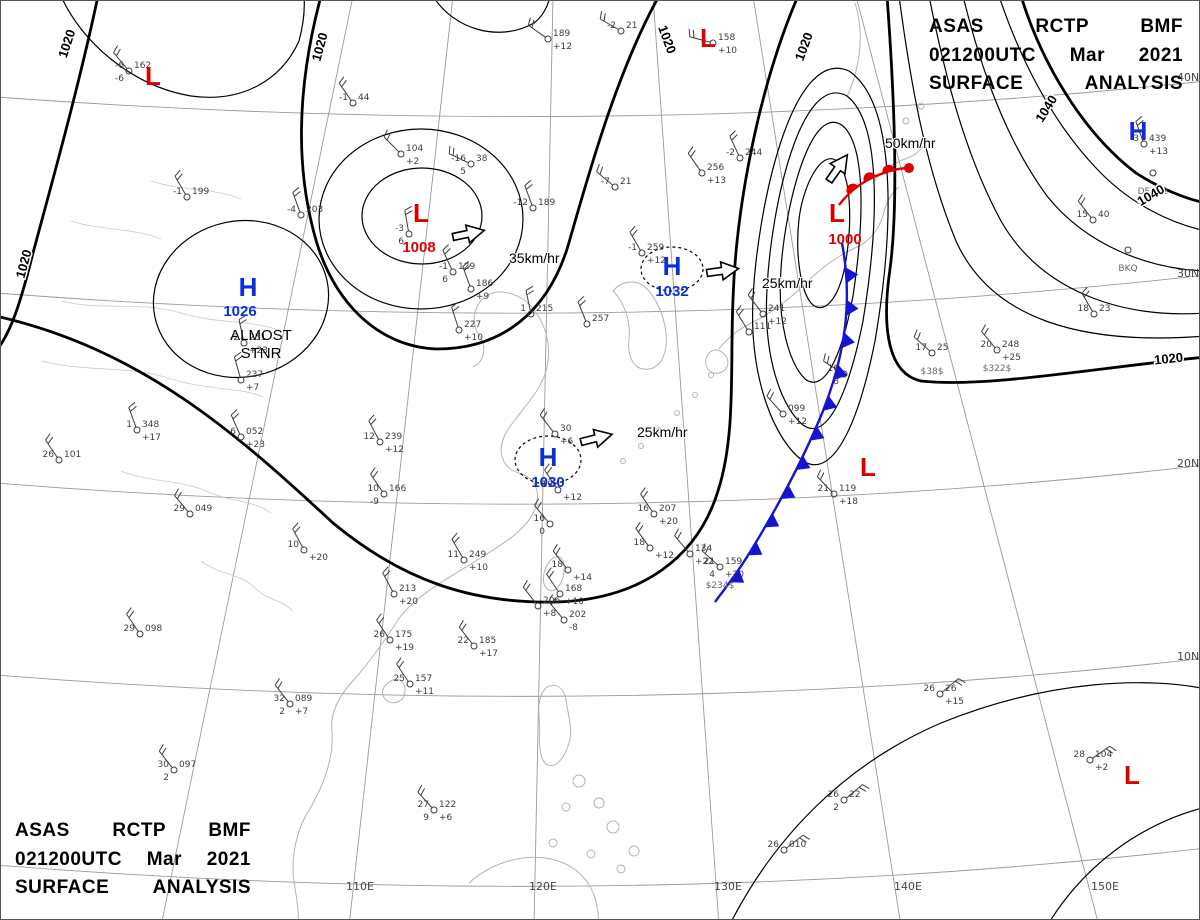 Image resolution: width=1200 pixels, height=920 pixels. Describe the element at coordinates (364, 98) in the screenshot. I see `svg-text: 44` at that location.